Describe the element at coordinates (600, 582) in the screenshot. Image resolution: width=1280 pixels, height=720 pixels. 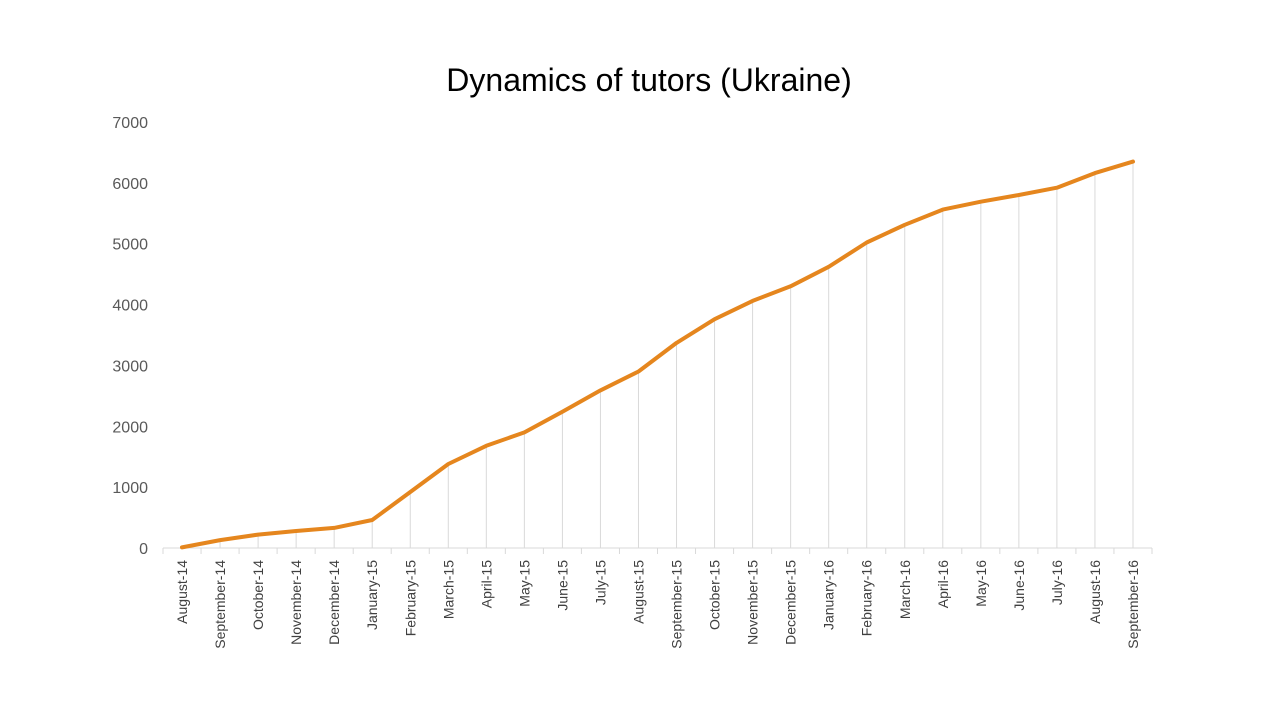
I see `x-tick-label: July-15` at that location.